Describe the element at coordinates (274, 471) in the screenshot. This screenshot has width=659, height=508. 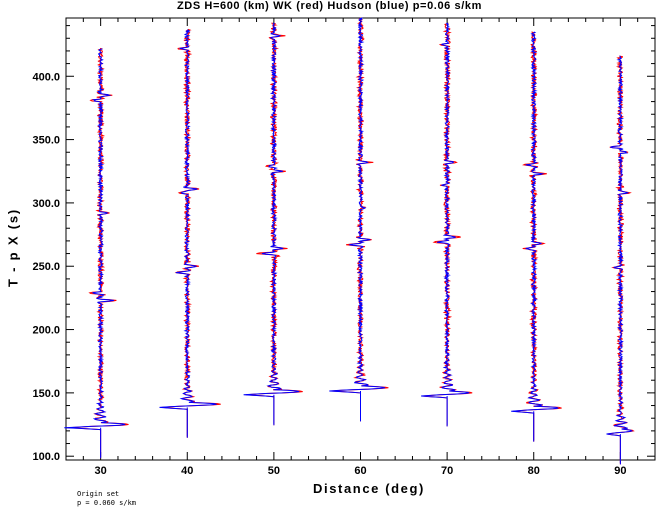
I see `x-tick-label-50: 50` at that location.